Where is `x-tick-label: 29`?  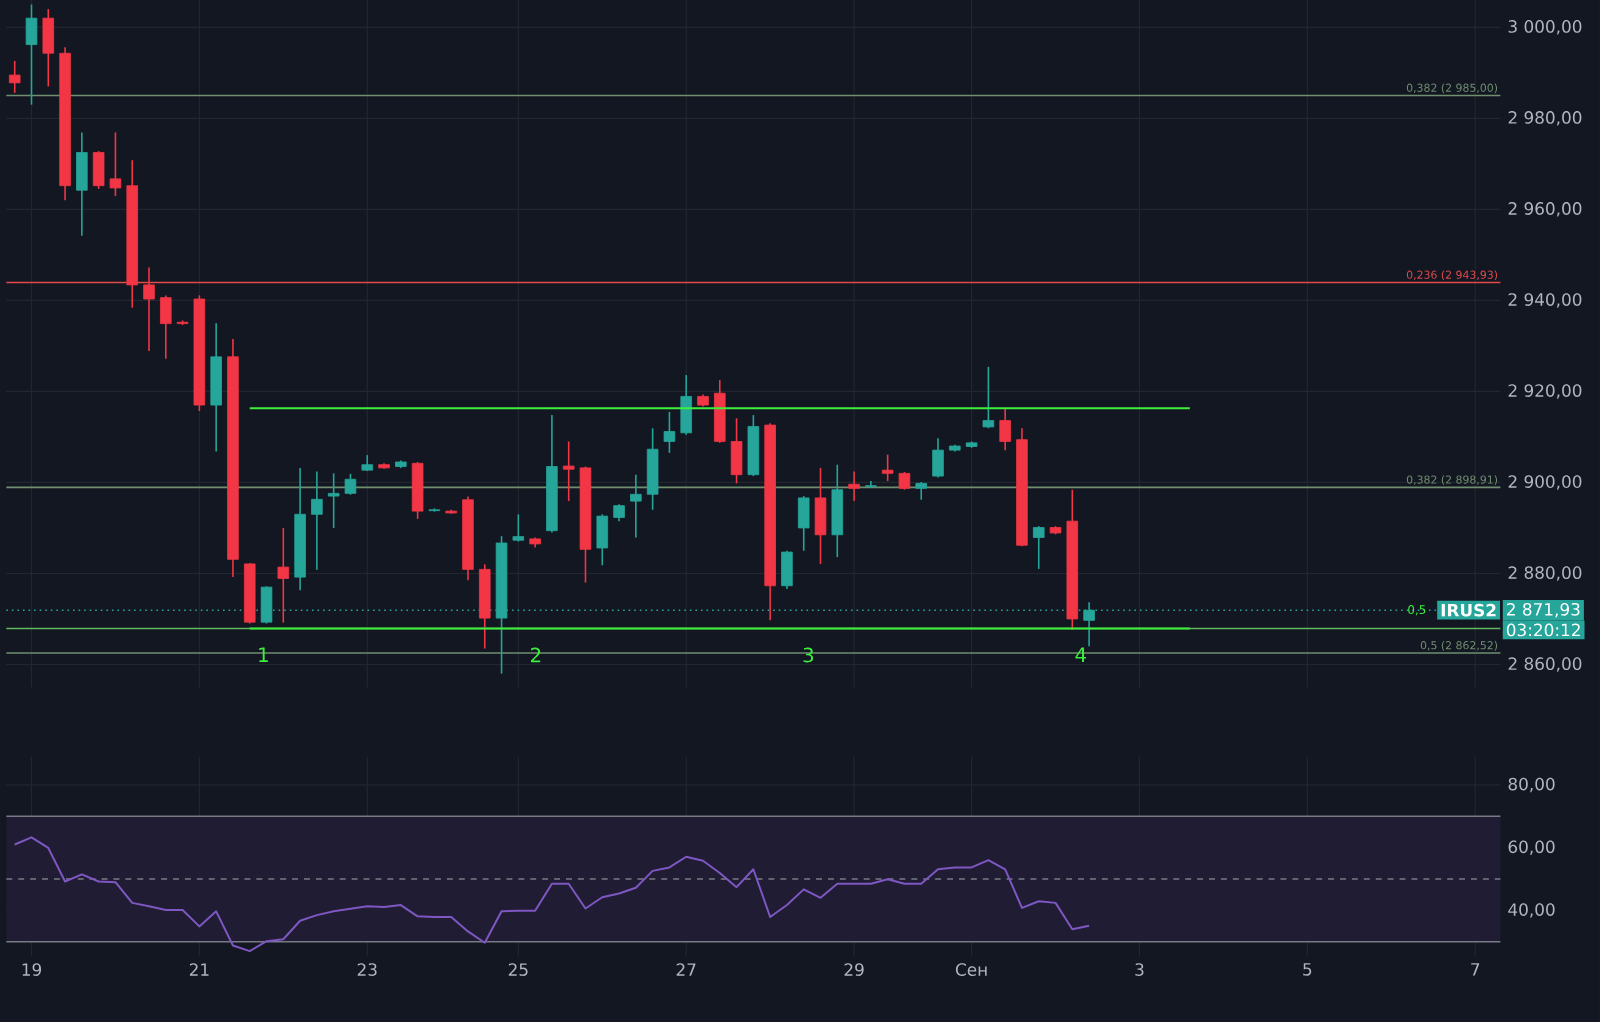
x-tick-label: 29 is located at coordinates (854, 970).